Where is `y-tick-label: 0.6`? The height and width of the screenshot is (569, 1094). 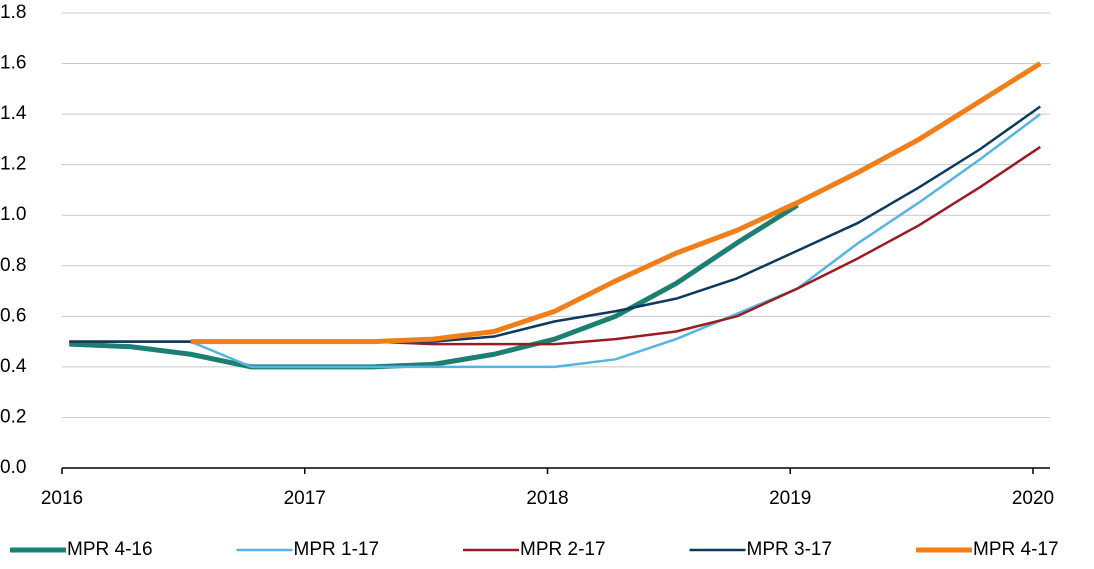
y-tick-label: 0.6 is located at coordinates (13, 315).